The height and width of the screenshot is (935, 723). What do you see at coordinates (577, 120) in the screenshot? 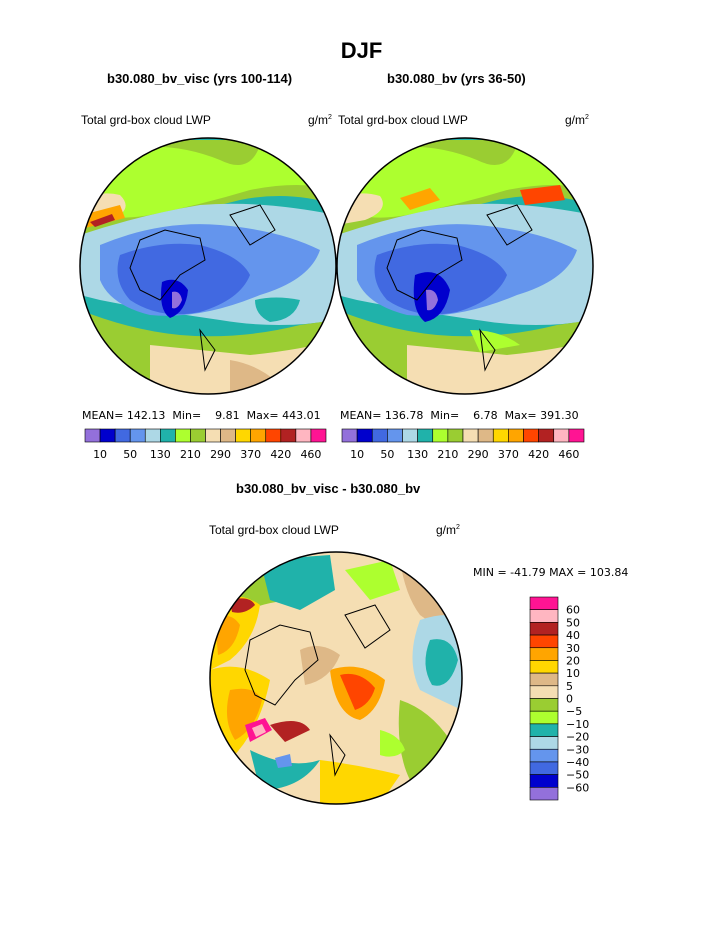
I see `right-units-label: g/m2` at bounding box center [577, 120].